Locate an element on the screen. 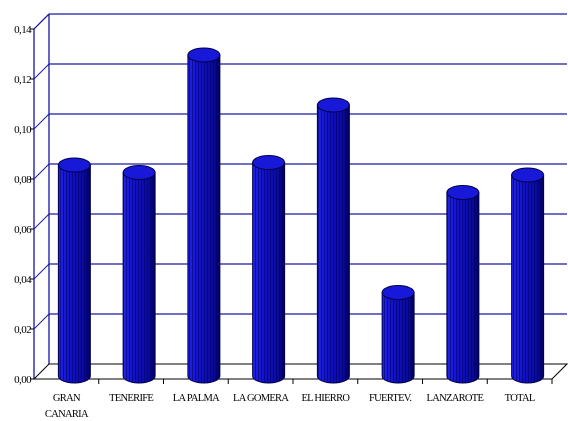  chart-floor is located at coordinates (300, 371).